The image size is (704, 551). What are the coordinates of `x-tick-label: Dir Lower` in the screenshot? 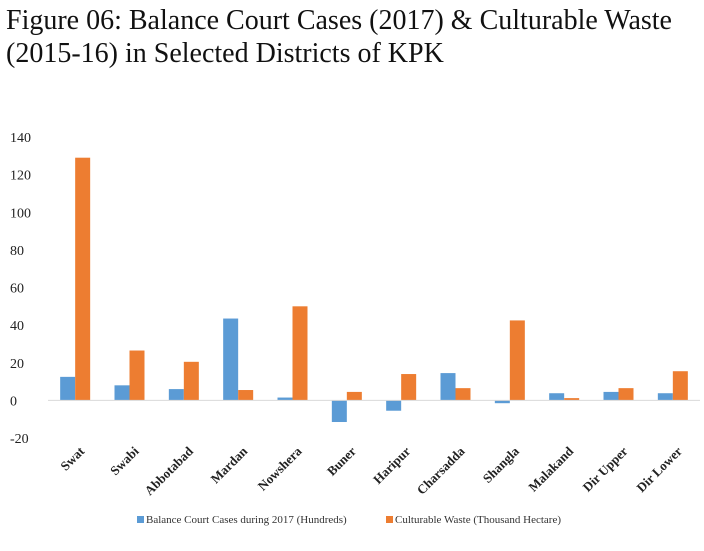 It's located at (659, 469).